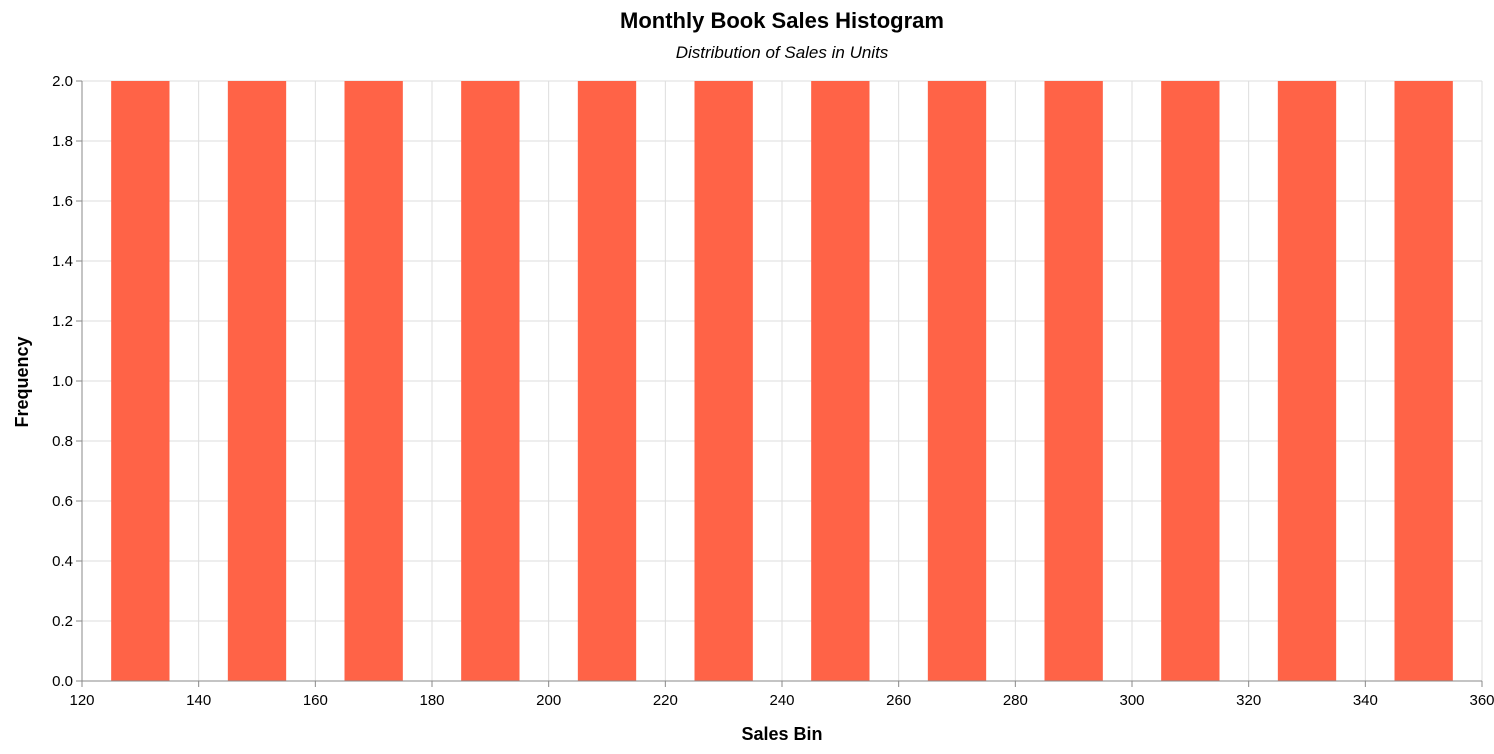  What do you see at coordinates (782, 20) in the screenshot?
I see `chart-title: Monthly Book Sales Histogram` at bounding box center [782, 20].